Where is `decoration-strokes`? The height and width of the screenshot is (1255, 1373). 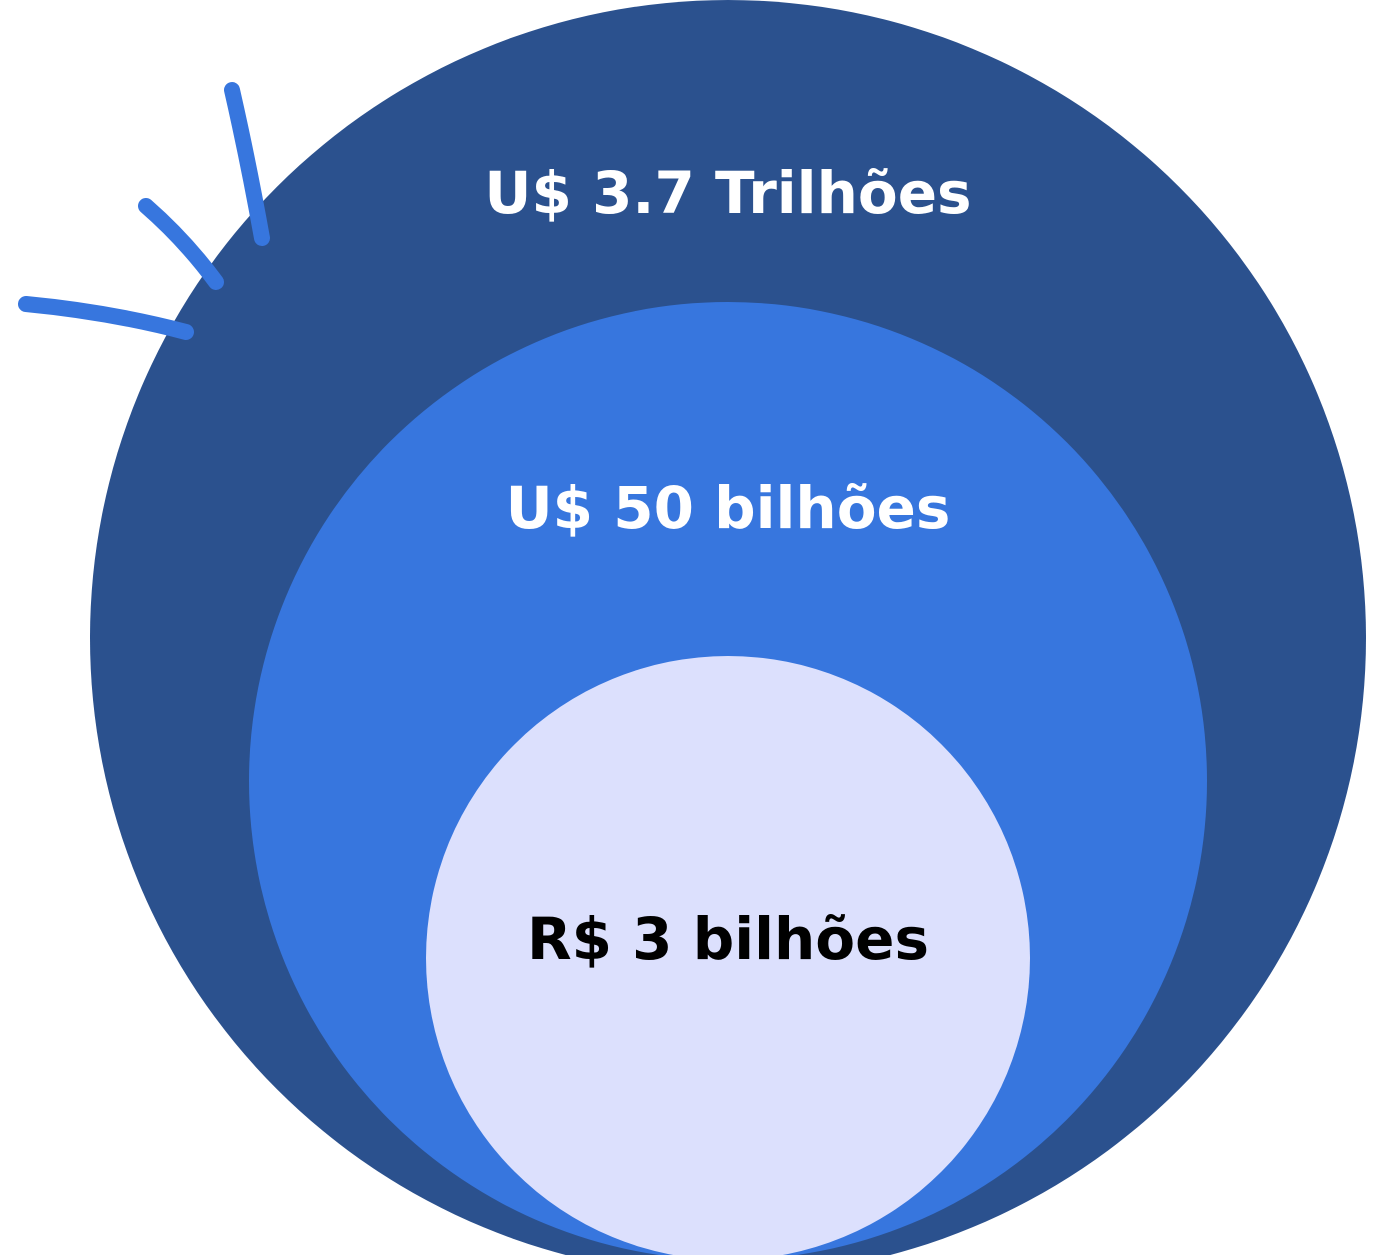
decoration-strokes is located at coordinates (144, 211).